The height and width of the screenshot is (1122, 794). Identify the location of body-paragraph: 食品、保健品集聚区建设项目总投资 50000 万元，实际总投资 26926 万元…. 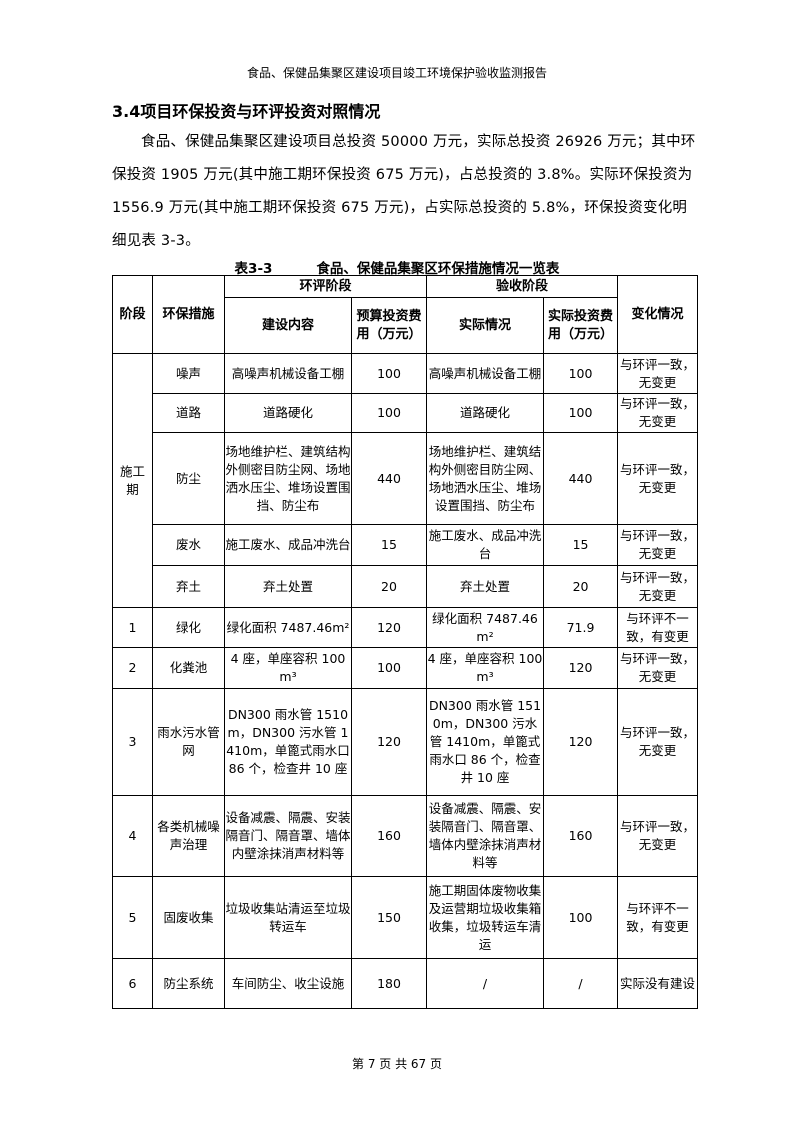
(404, 191).